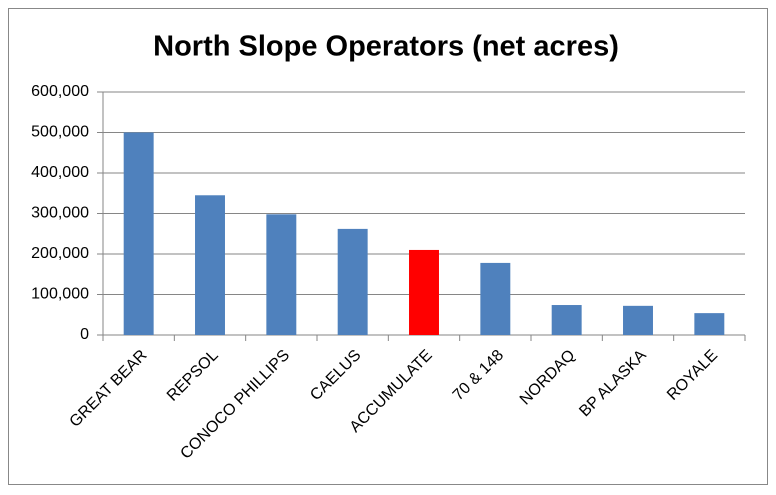  I want to click on y-tick-label: 400,000, so click(60, 172).